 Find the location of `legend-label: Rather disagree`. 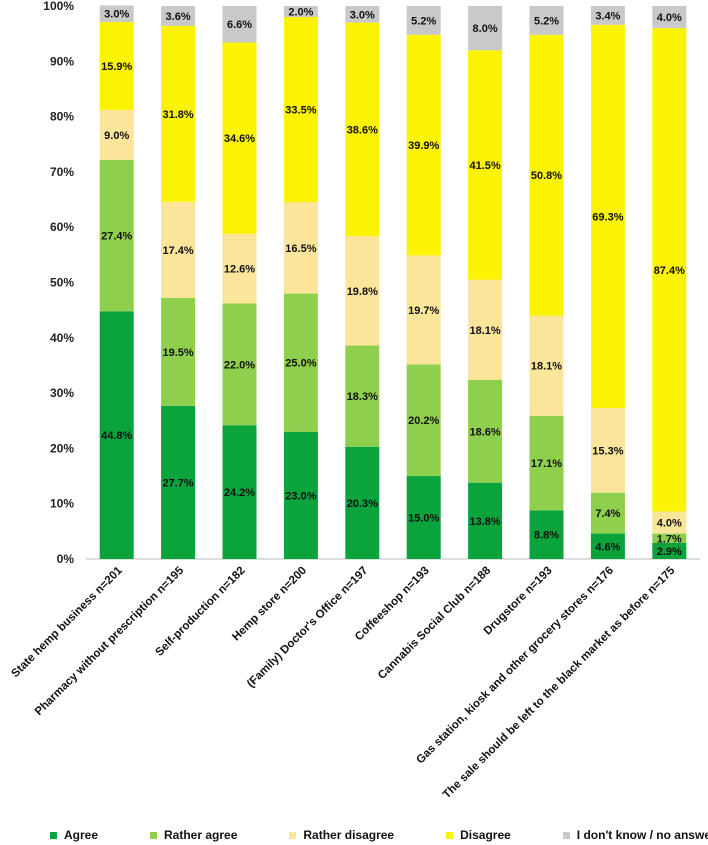

legend-label: Rather disagree is located at coordinates (349, 835).